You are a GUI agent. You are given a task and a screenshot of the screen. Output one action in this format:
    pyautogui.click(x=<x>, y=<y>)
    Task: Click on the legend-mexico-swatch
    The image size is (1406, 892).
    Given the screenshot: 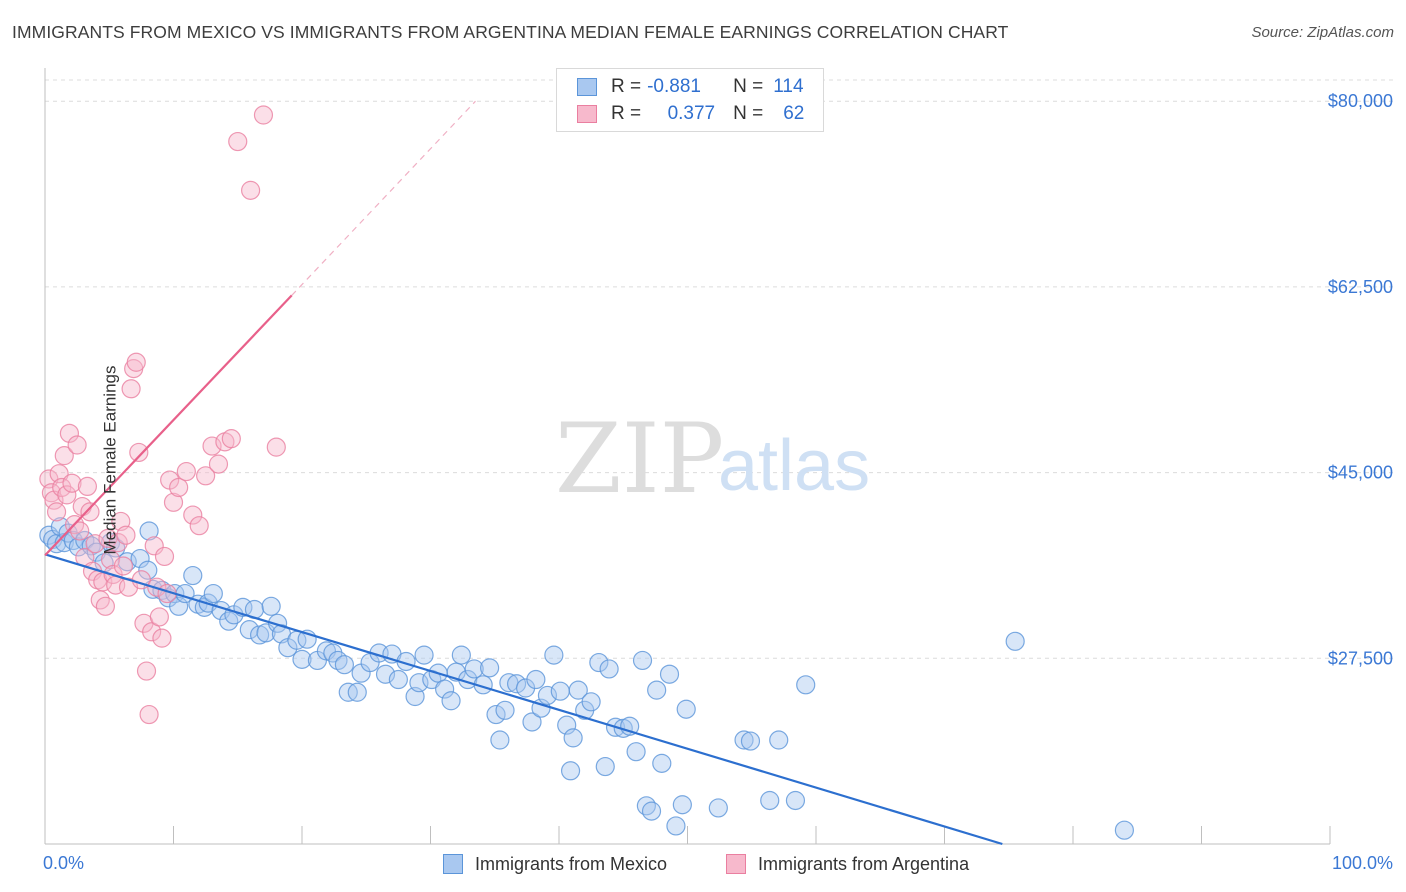 What is the action you would take?
    pyautogui.click(x=453, y=864)
    